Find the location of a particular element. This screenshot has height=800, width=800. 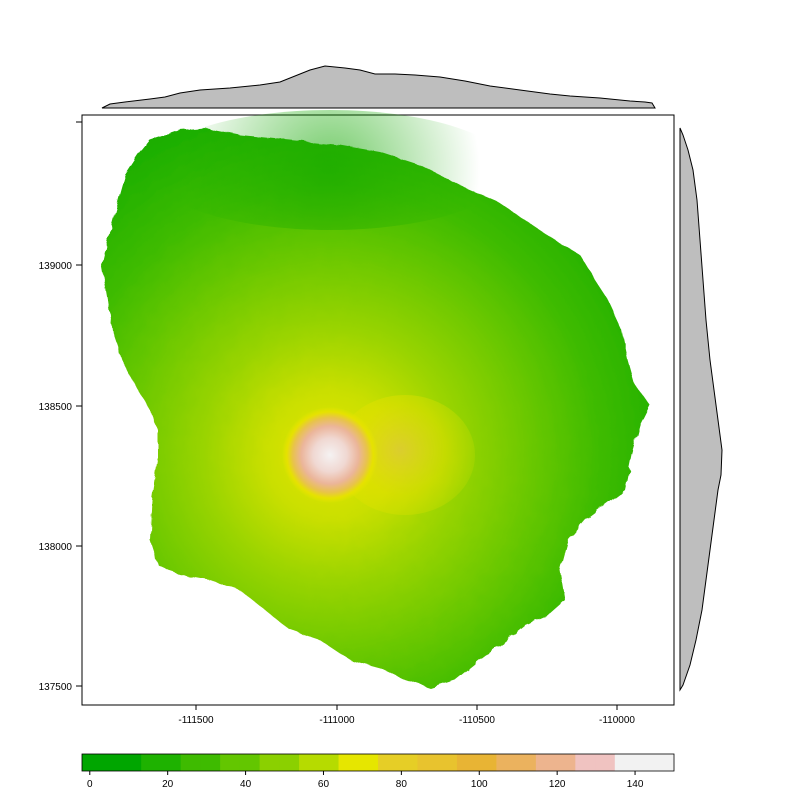

x-axis: -111500 -111000 -110500 -110000 is located at coordinates (406, 715).